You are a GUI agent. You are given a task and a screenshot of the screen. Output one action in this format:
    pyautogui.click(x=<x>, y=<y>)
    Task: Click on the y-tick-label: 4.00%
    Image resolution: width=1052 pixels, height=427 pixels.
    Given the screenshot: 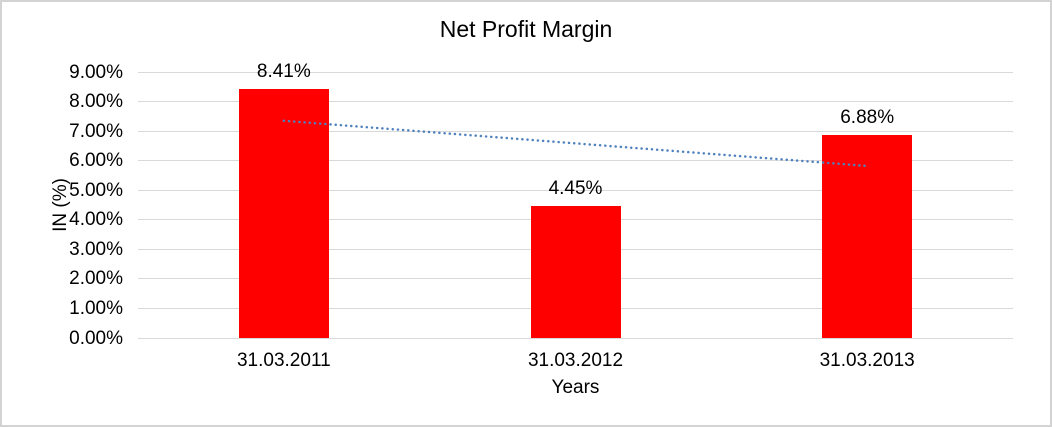 What is the action you would take?
    pyautogui.click(x=96, y=220)
    